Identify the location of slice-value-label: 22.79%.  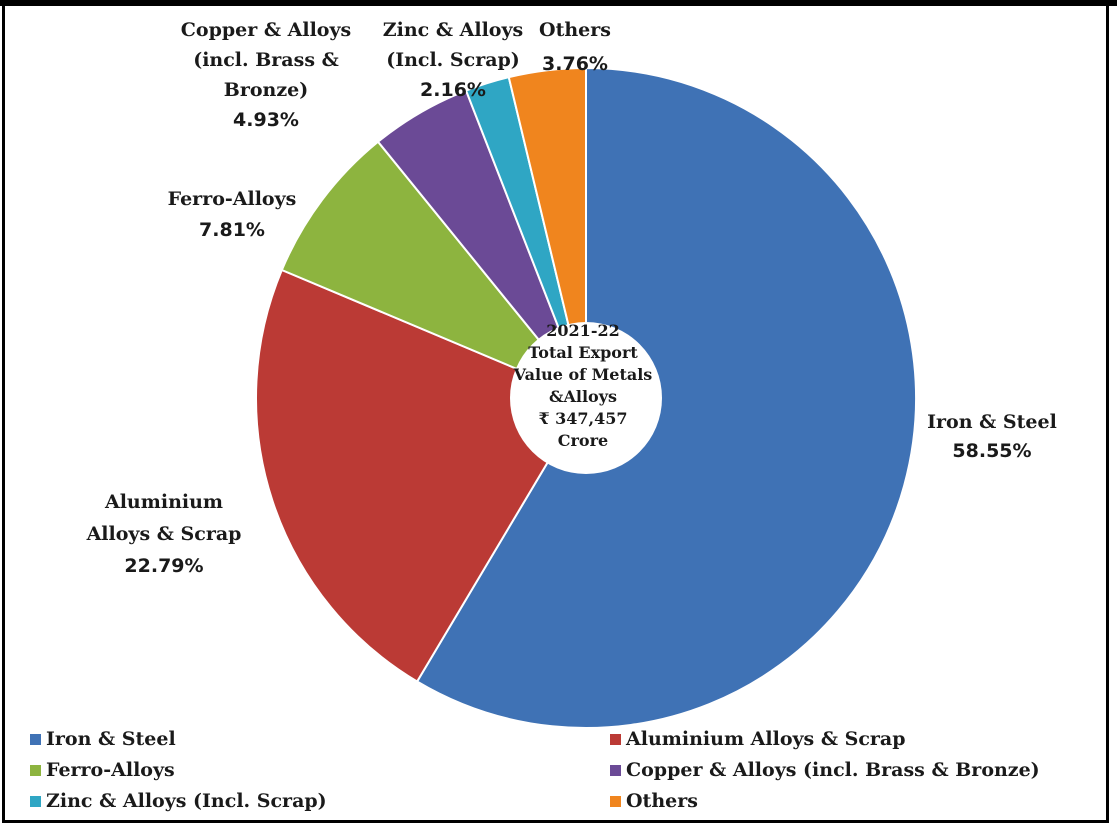
(163, 566).